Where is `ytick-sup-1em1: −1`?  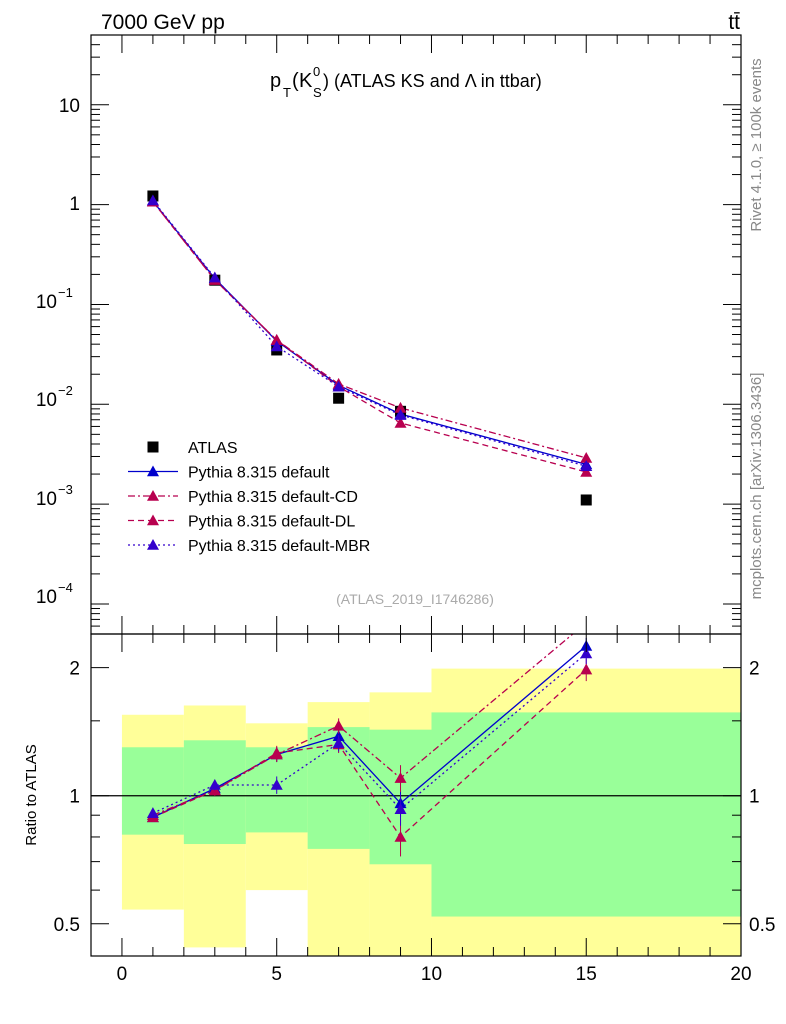 ytick-sup-1em1: −1 is located at coordinates (65, 292).